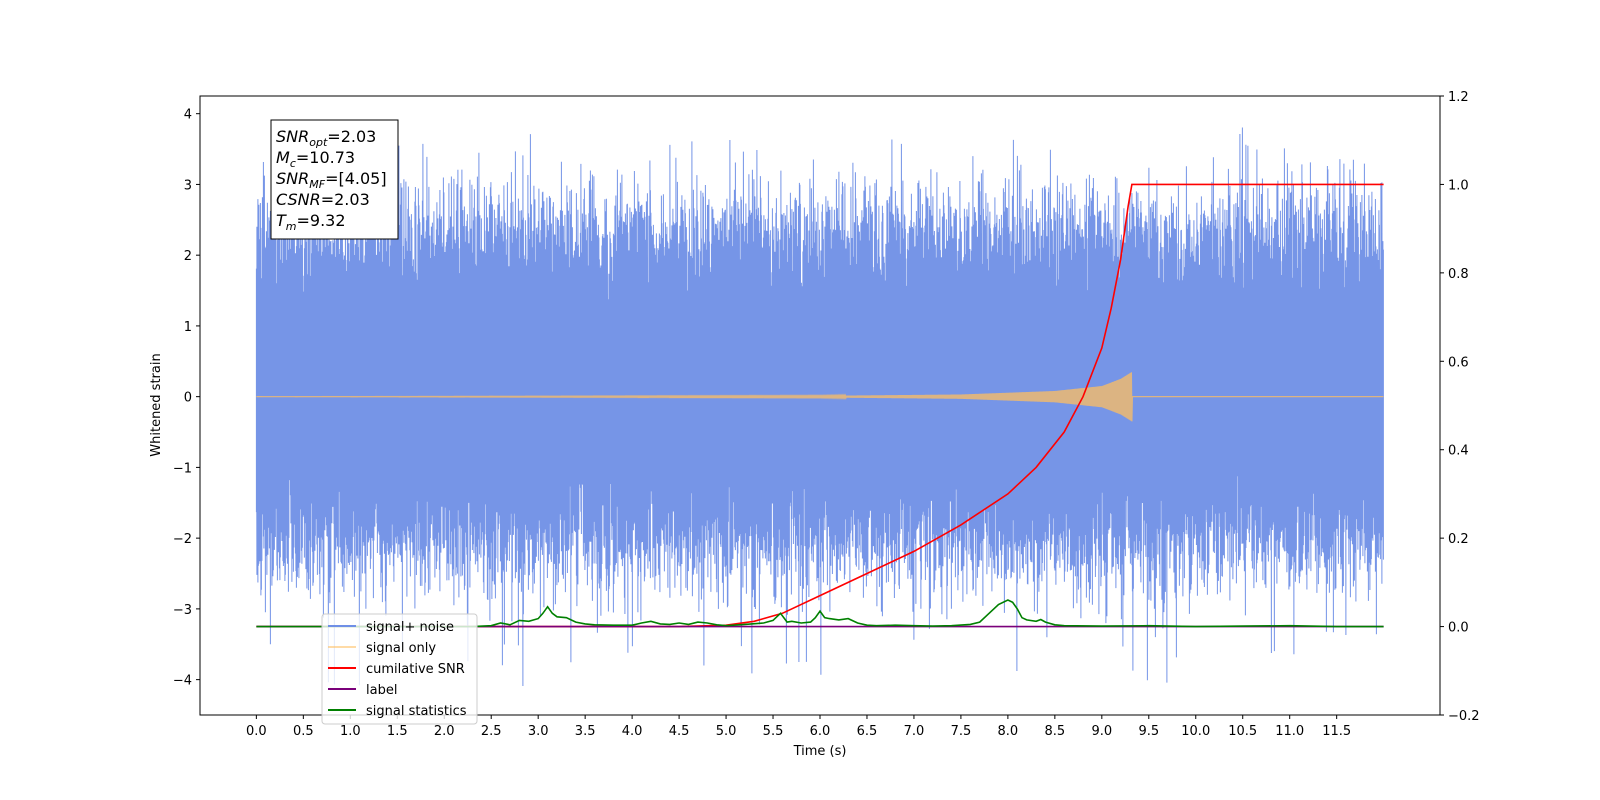  What do you see at coordinates (1242, 731) in the screenshot?
I see `x-tick-label: 10.5` at bounding box center [1242, 731].